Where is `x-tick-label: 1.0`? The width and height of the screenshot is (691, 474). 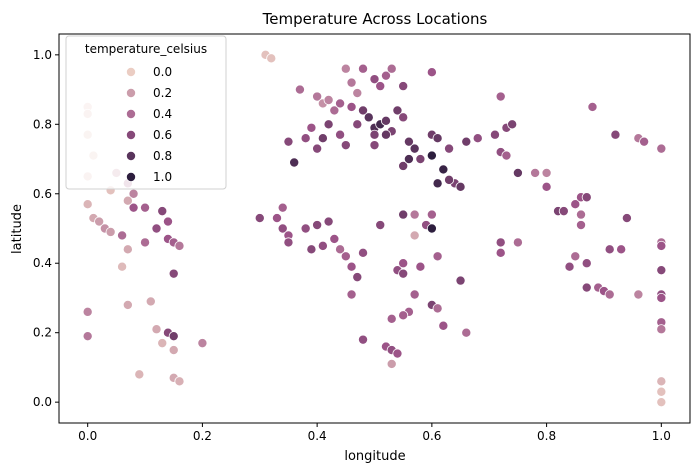
x-tick-label: 1.0 is located at coordinates (661, 436).